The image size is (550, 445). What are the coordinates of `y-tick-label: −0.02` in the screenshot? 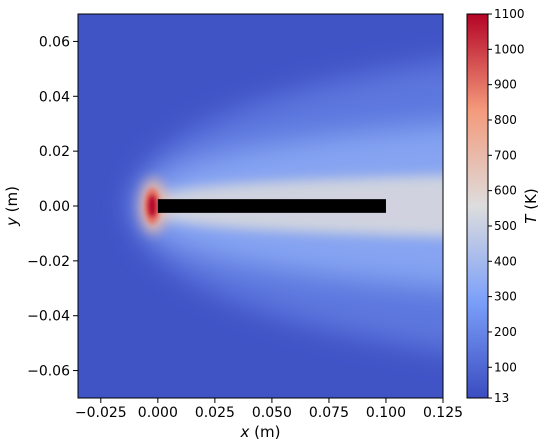 It's located at (48, 262).